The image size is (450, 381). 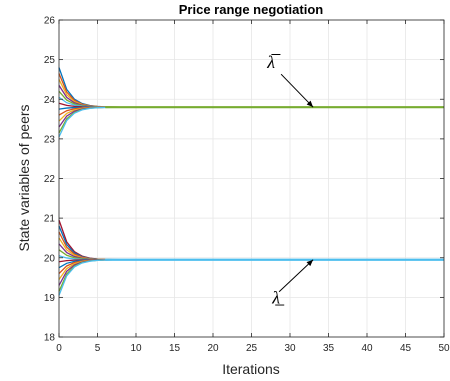 I want to click on x-tick-label: 40, so click(x=367, y=348).